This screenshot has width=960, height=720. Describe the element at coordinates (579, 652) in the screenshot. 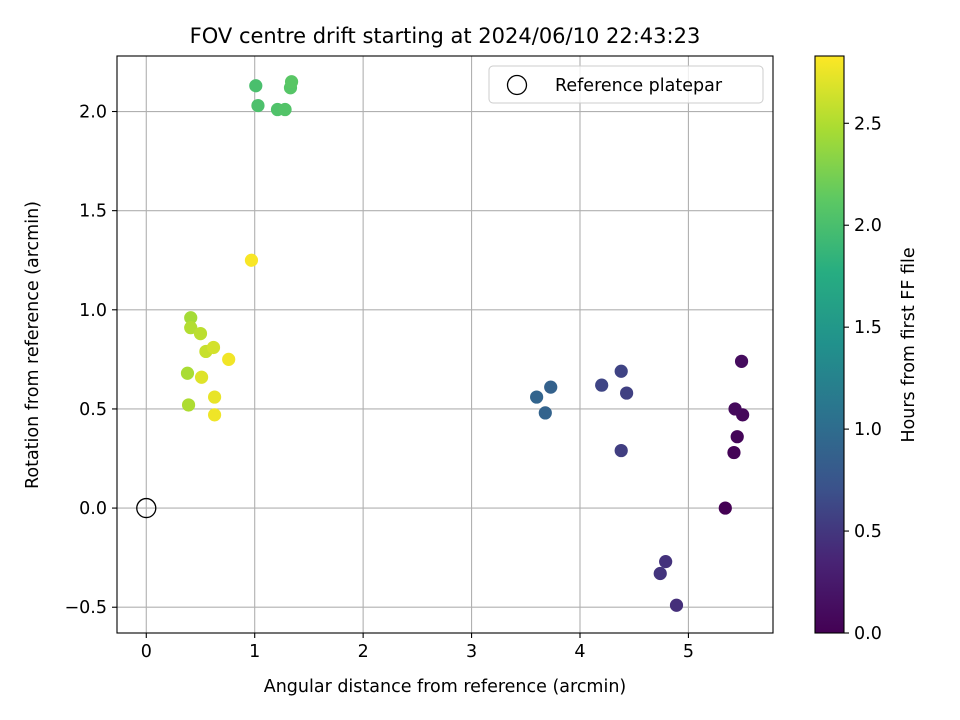

I see `x-tick-label: 4` at that location.